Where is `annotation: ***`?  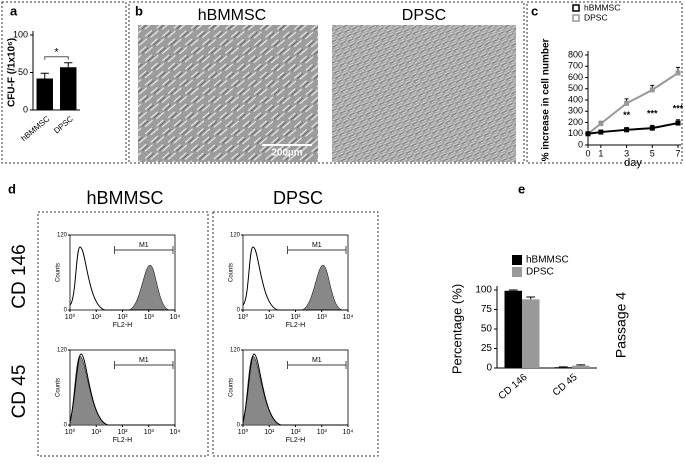 annotation: *** is located at coordinates (678, 108).